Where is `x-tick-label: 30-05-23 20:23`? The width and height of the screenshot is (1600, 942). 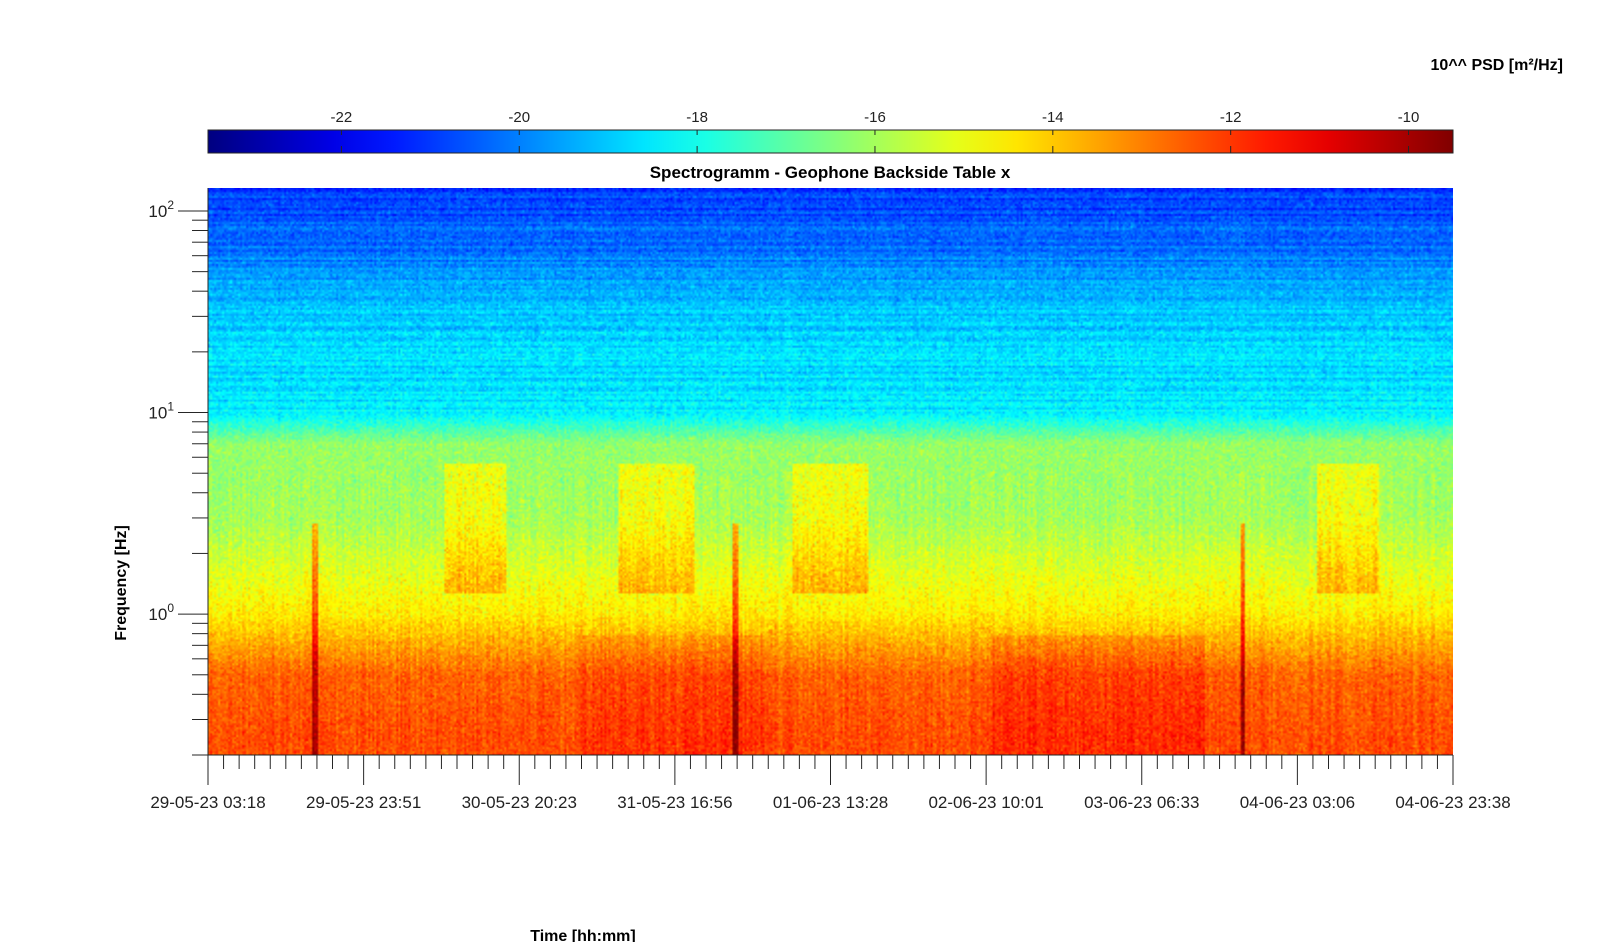
x-tick-label: 30-05-23 20:23 is located at coordinates (519, 802).